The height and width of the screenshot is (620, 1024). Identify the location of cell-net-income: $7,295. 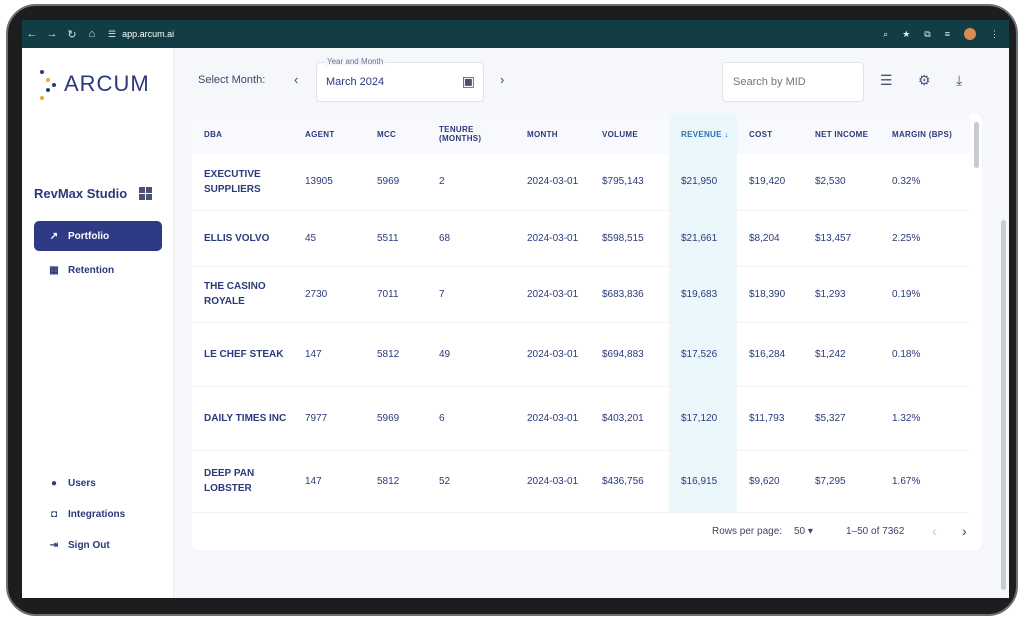
(841, 481).